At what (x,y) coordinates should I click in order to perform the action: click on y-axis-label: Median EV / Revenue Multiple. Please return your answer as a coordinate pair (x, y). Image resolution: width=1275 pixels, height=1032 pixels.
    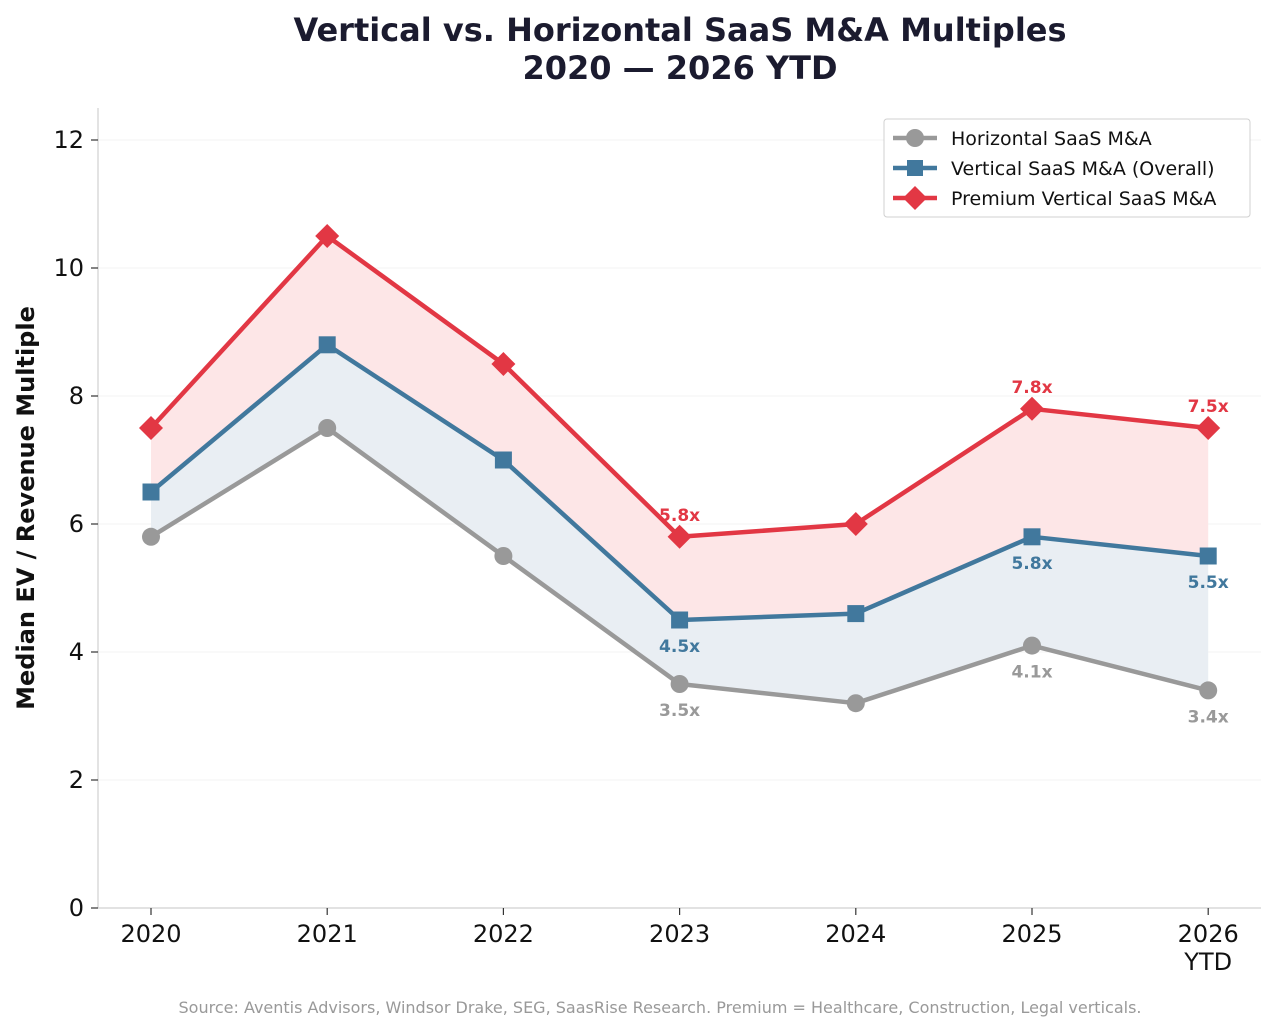
    Looking at the image, I should click on (26, 508).